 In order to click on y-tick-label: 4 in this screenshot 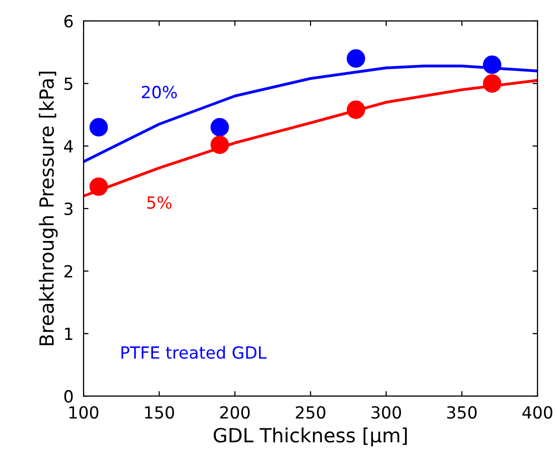, I will do `click(68, 146)`.